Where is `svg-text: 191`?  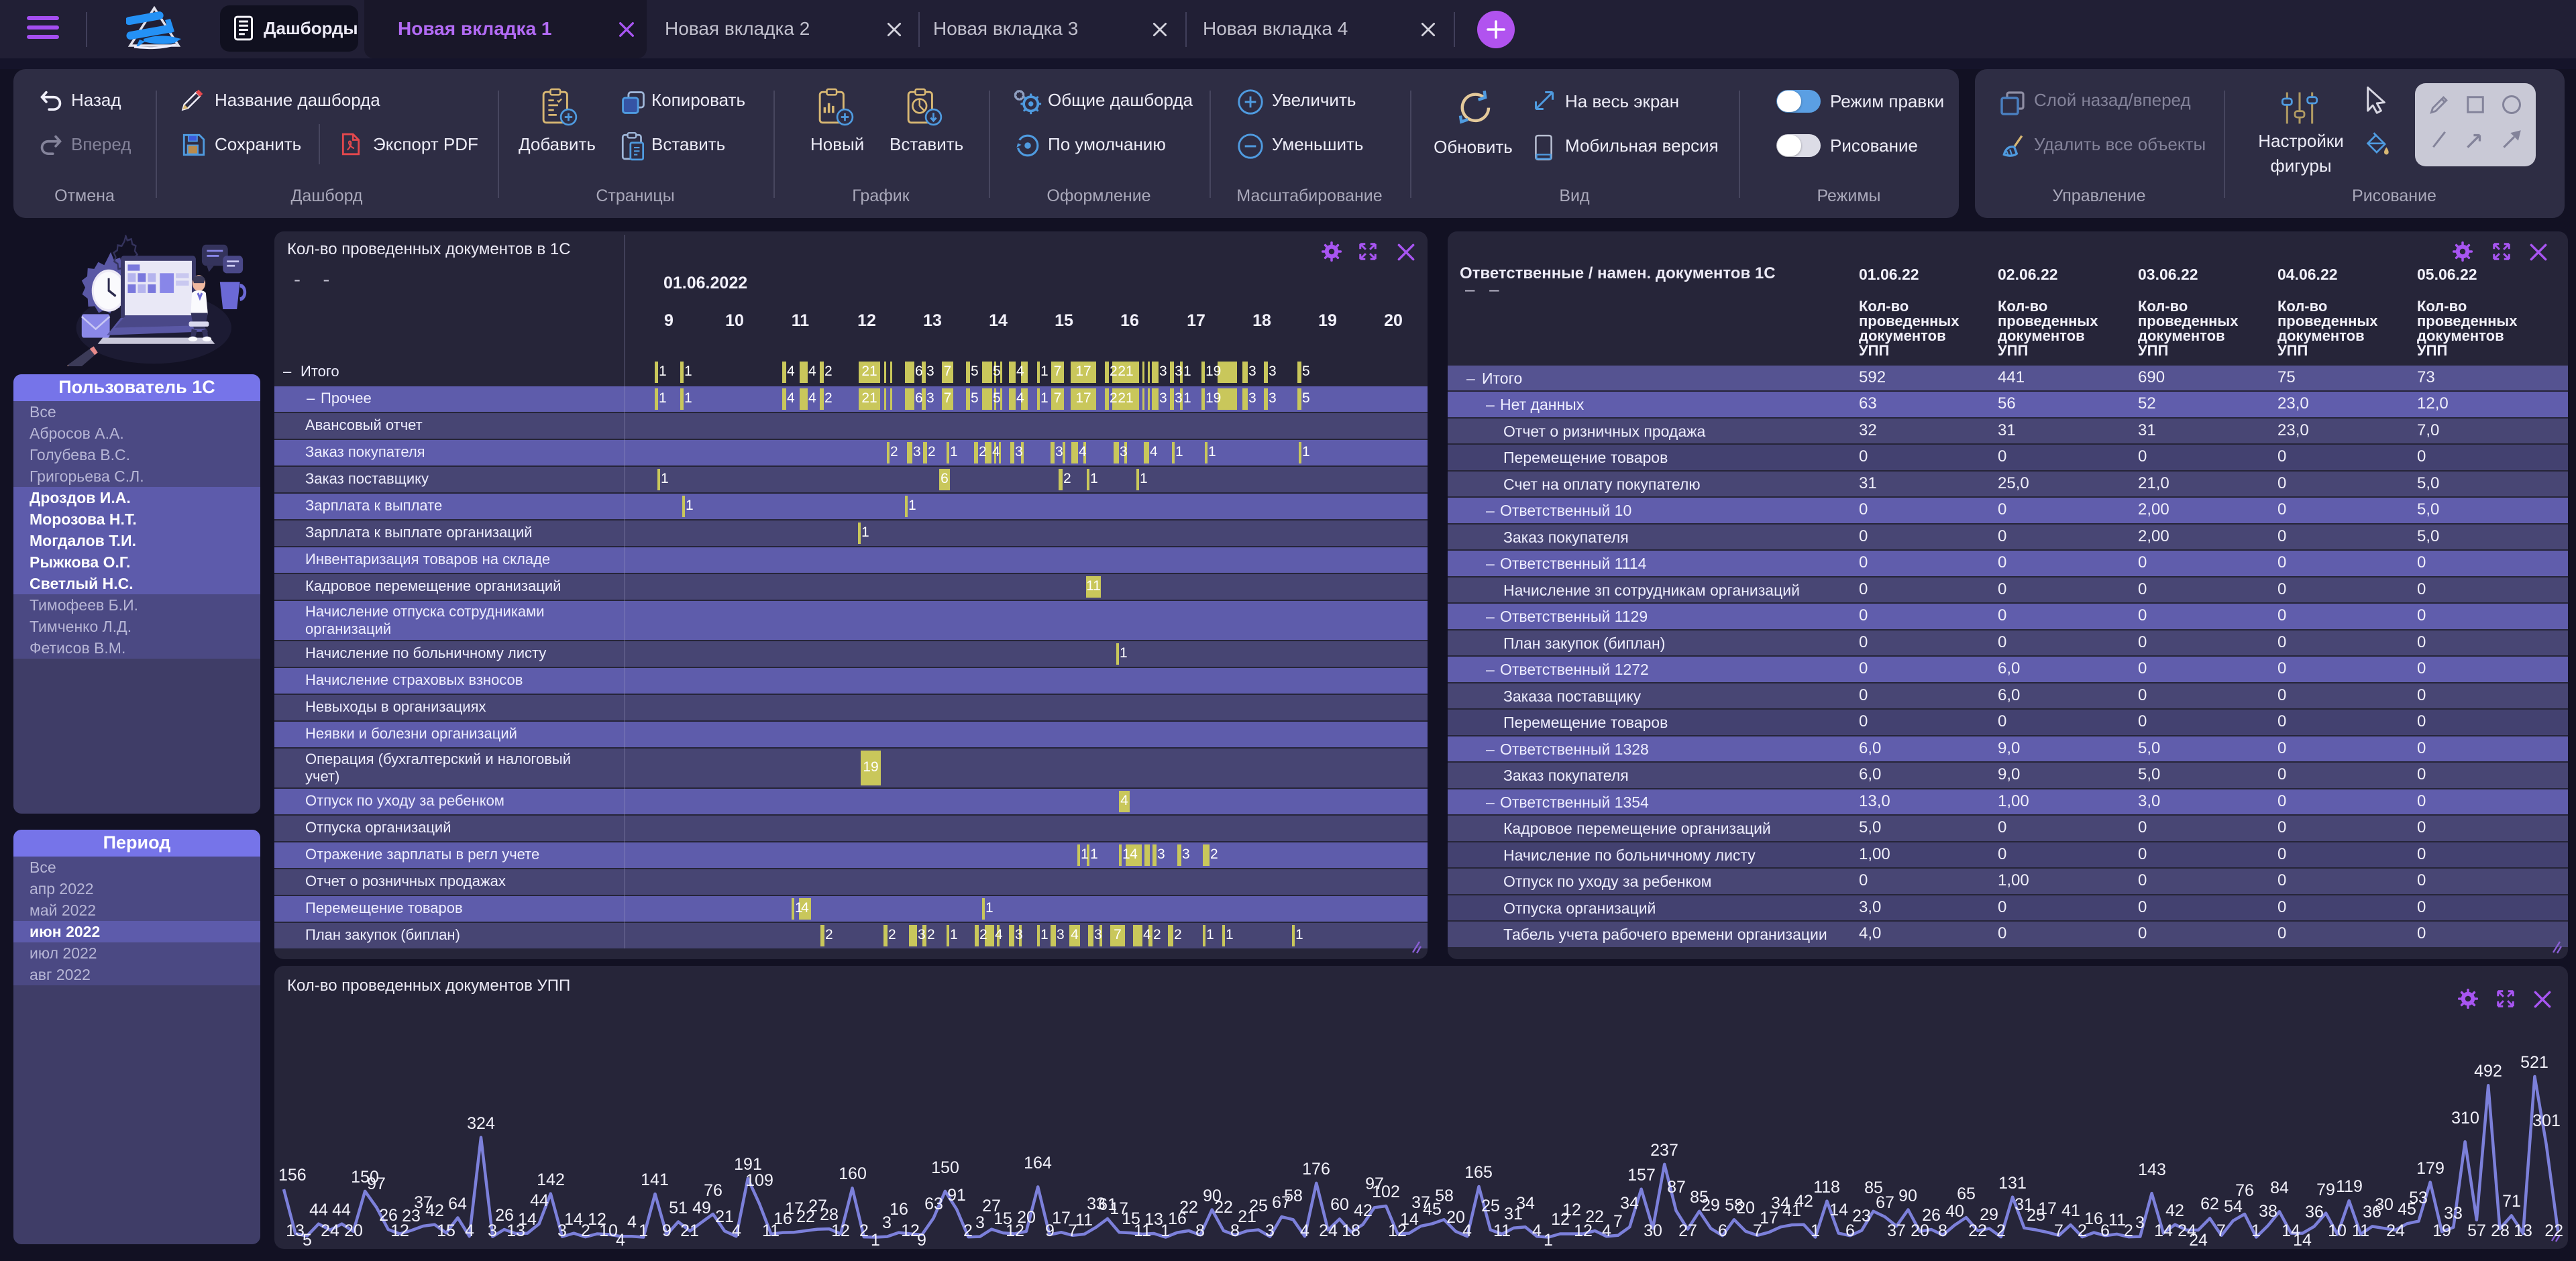 svg-text: 191 is located at coordinates (748, 1164).